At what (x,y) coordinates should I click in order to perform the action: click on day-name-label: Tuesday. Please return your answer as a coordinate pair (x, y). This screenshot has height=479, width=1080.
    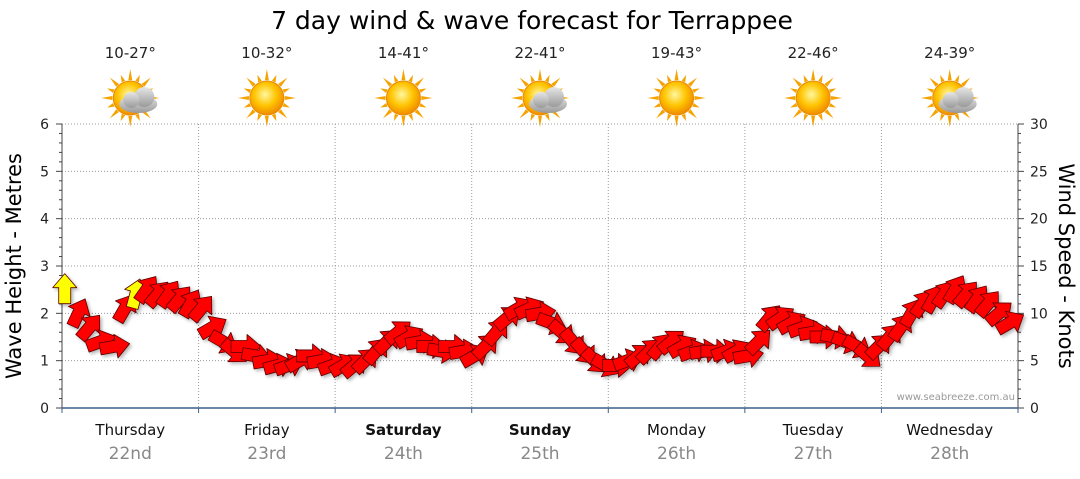
    Looking at the image, I should click on (813, 430).